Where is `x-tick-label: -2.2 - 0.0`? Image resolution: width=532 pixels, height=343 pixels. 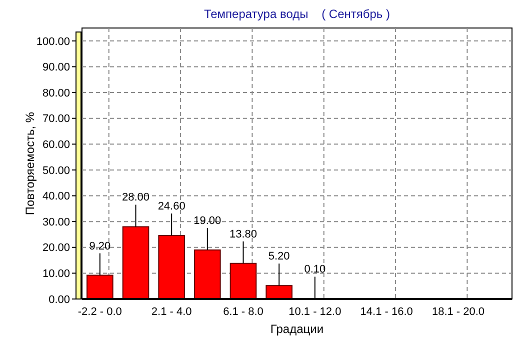 x-tick-label: -2.2 - 0.0 is located at coordinates (100, 312).